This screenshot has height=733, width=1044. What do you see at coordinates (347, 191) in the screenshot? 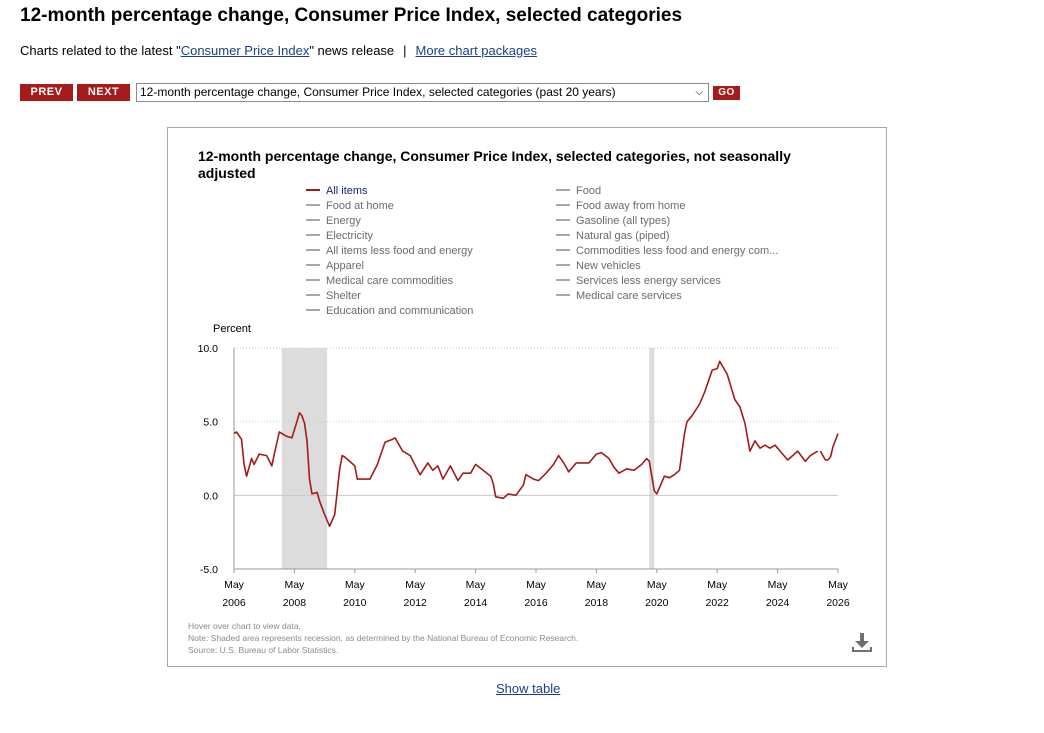
I see `legend-label: All items` at bounding box center [347, 191].